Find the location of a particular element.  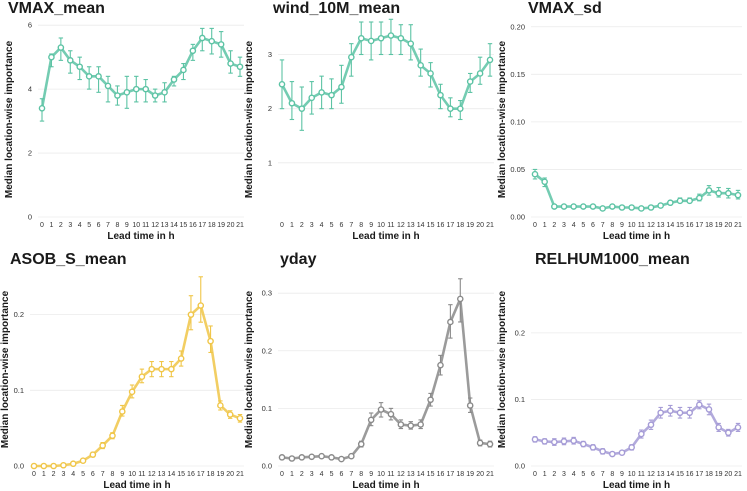

x-tick-label: 4 is located at coordinates (574, 474).